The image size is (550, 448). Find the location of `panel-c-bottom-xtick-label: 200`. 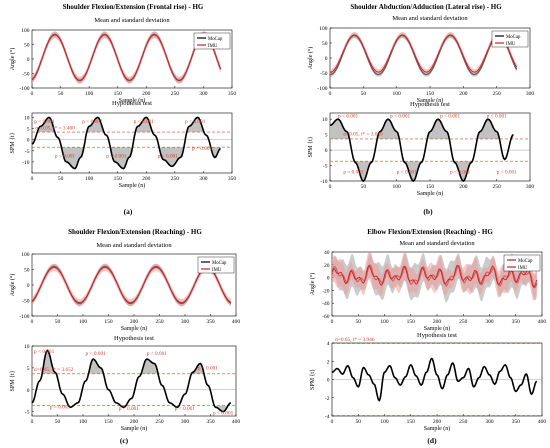

panel-c-bottom-xtick-label: 200 is located at coordinates (134, 422).